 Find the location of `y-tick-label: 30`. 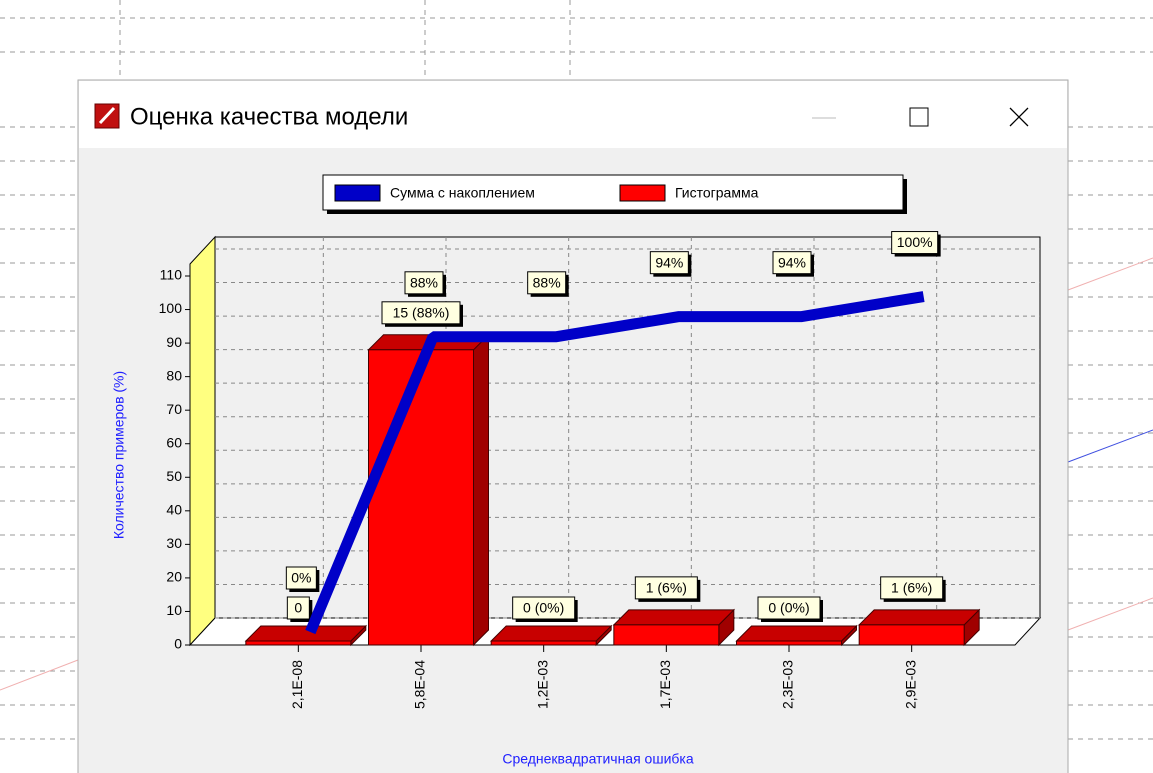

y-tick-label: 30 is located at coordinates (174, 543).